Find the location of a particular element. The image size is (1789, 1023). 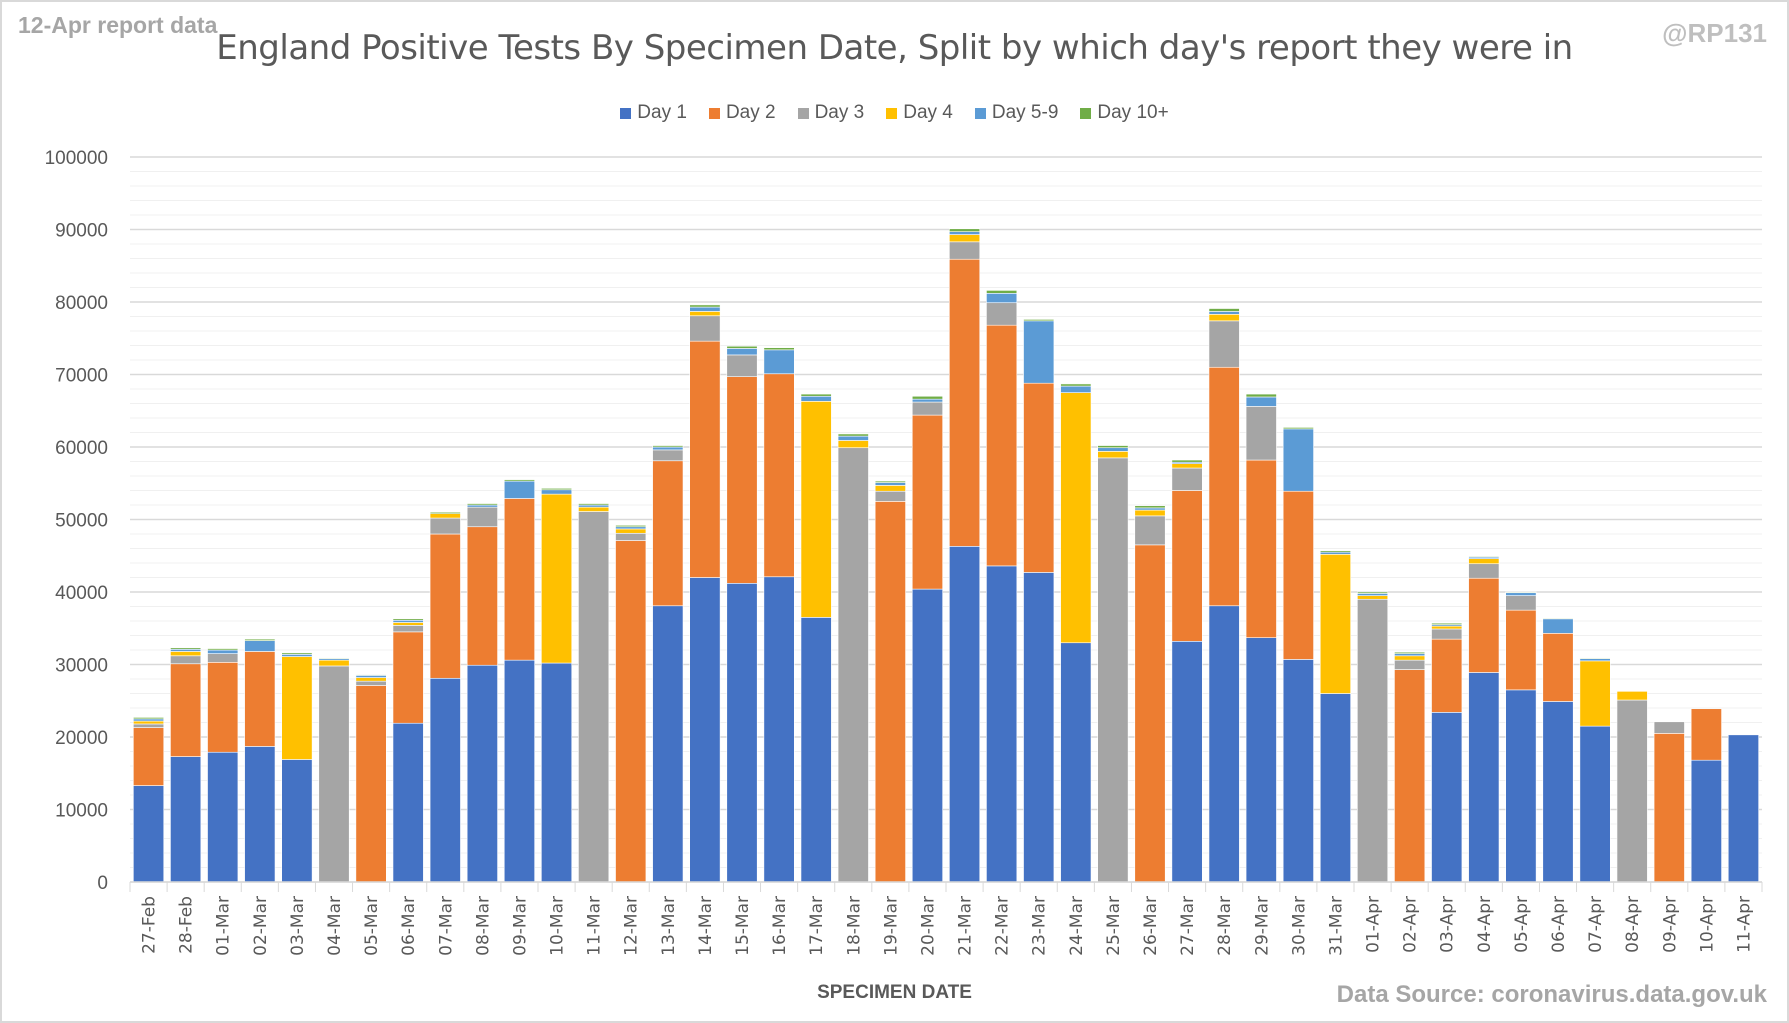

y-tick-label: 80000 is located at coordinates (81, 303).